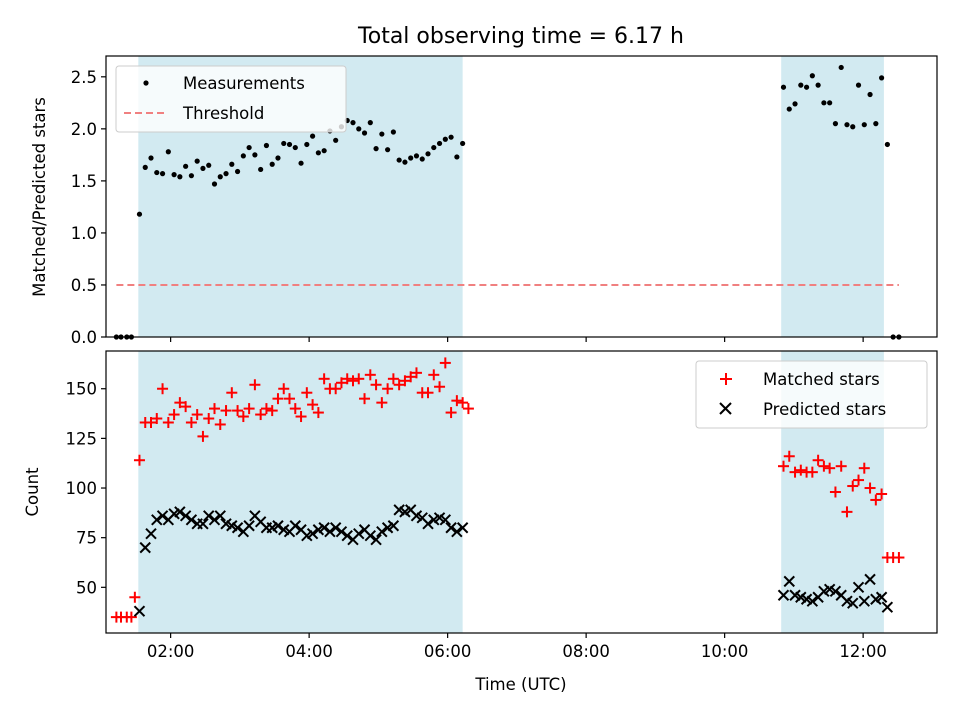 This screenshot has width=960, height=720. Describe the element at coordinates (863, 651) in the screenshot. I see `x-tick-label: 12:00` at that location.